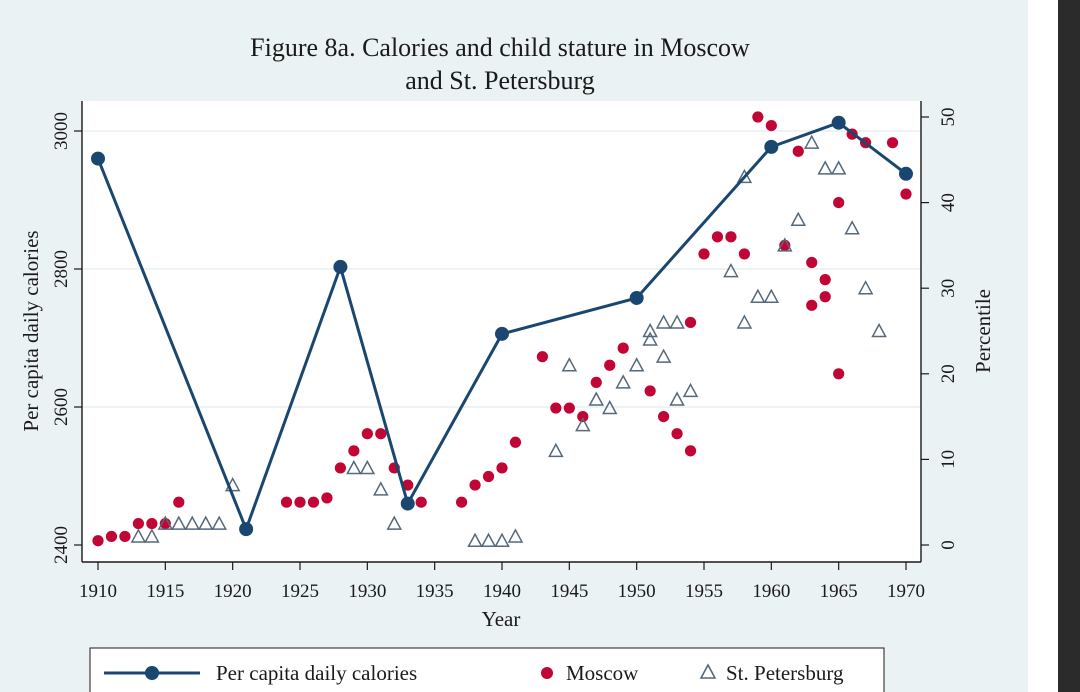  I want to click on left-y-axis-ticks: 2400 2600 2800 3000, so click(66, 338).